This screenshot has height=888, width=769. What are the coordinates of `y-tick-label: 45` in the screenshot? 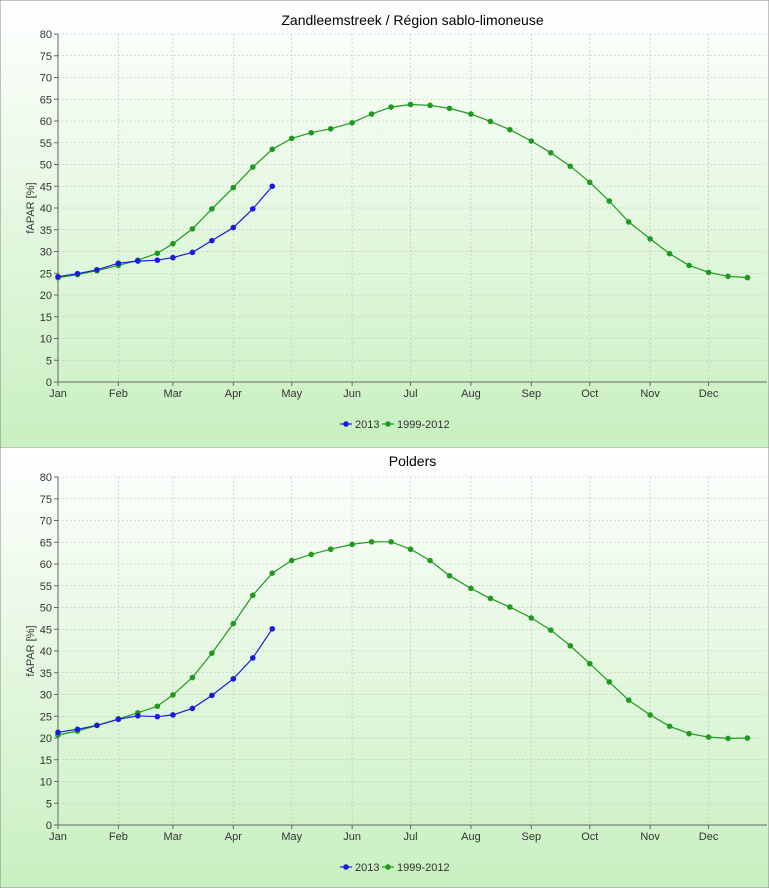 It's located at (46, 187).